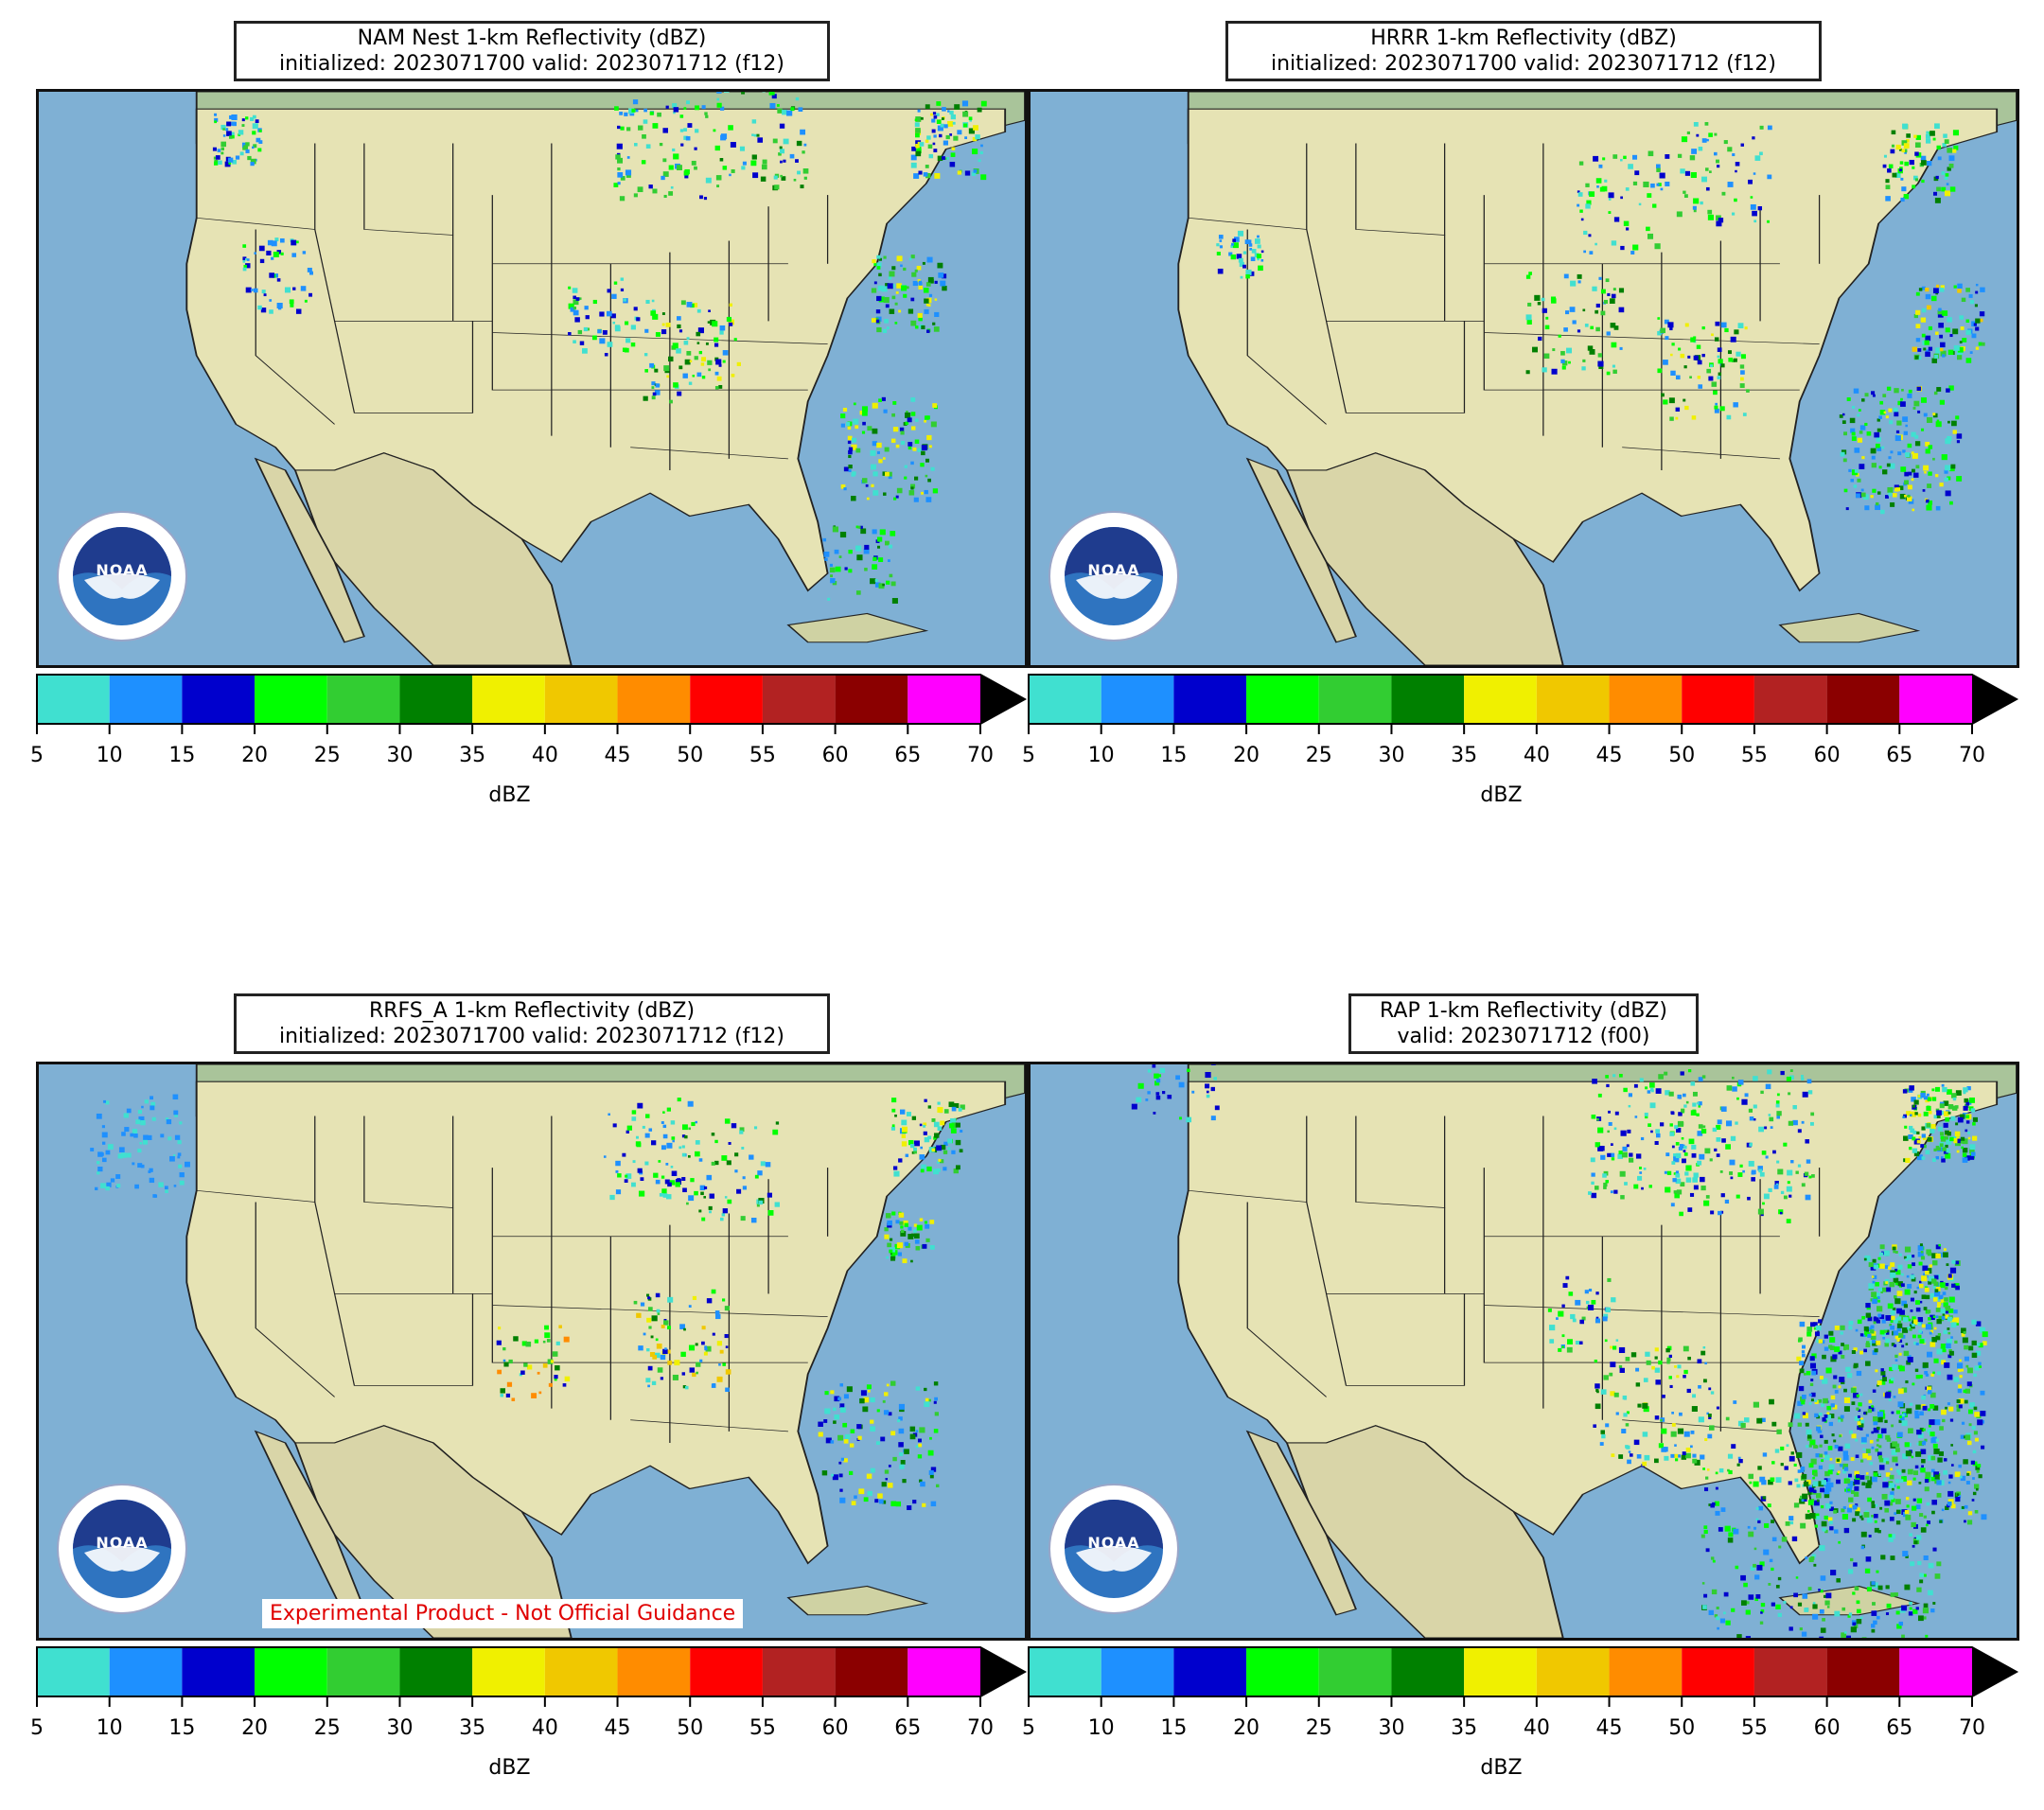  What do you see at coordinates (581, 1671) in the screenshot?
I see `colorbar-swatch` at bounding box center [581, 1671].